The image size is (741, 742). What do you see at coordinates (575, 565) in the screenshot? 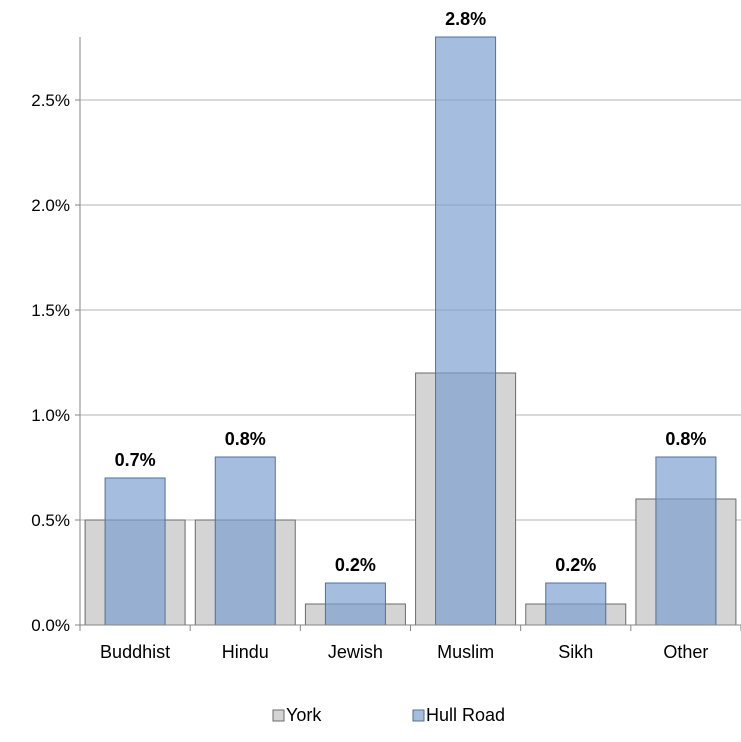
I see `data-label-sikh: 0.2%` at bounding box center [575, 565].